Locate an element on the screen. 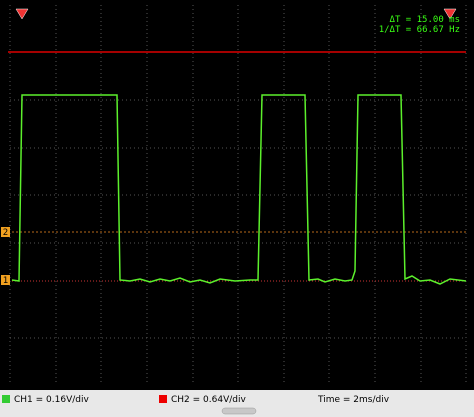 The height and width of the screenshot is (417, 474). ch2-marker: 2 is located at coordinates (5, 233).